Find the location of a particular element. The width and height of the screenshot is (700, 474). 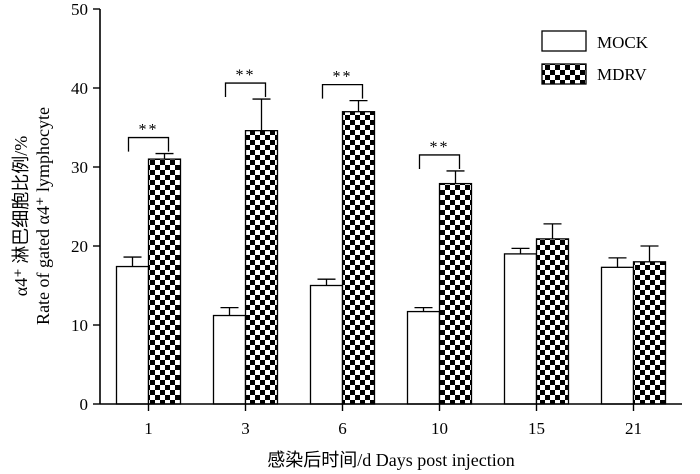

y-tick-label: 20 is located at coordinates (79, 246).